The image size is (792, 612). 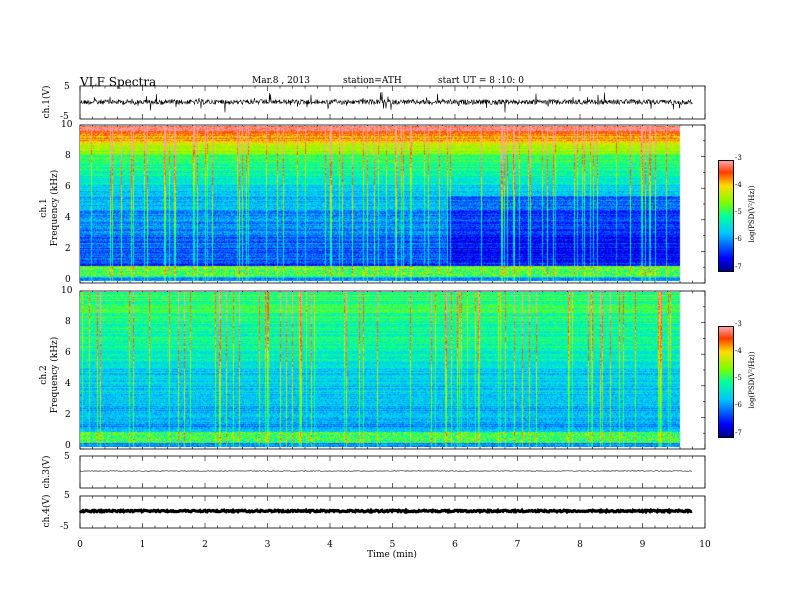 What do you see at coordinates (68, 218) in the screenshot?
I see `ch1-freq-ytick: 4` at bounding box center [68, 218].